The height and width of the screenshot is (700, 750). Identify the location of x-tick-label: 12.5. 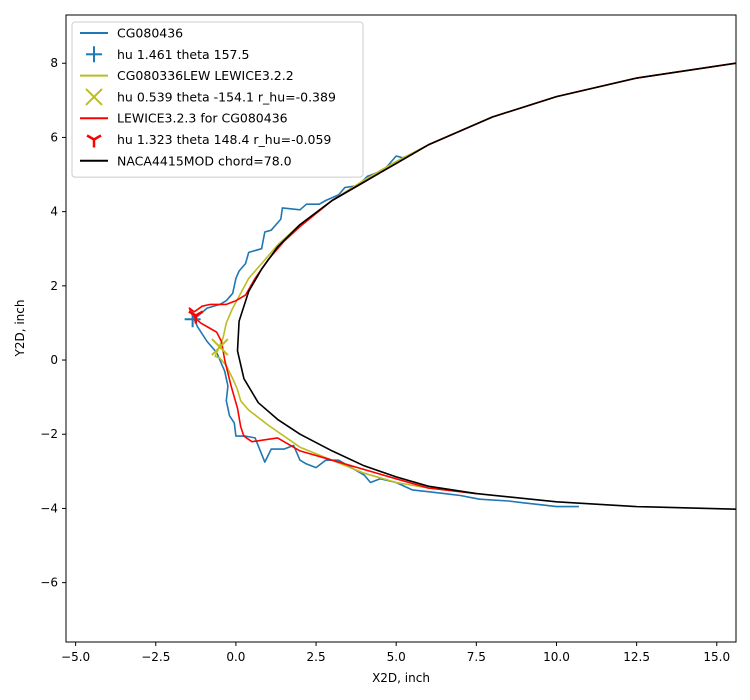
(636, 657).